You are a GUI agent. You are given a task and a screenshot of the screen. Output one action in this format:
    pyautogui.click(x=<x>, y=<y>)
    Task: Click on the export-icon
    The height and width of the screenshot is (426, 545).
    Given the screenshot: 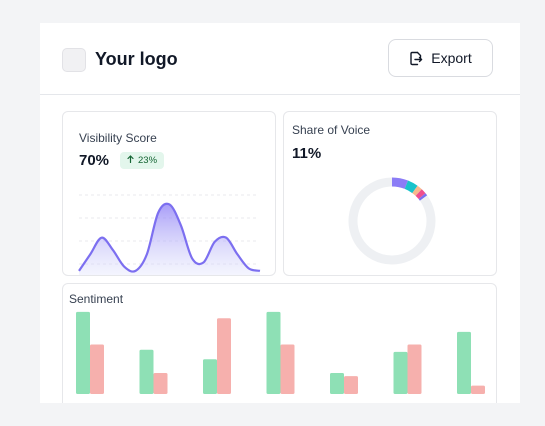 What is the action you would take?
    pyautogui.click(x=416, y=58)
    